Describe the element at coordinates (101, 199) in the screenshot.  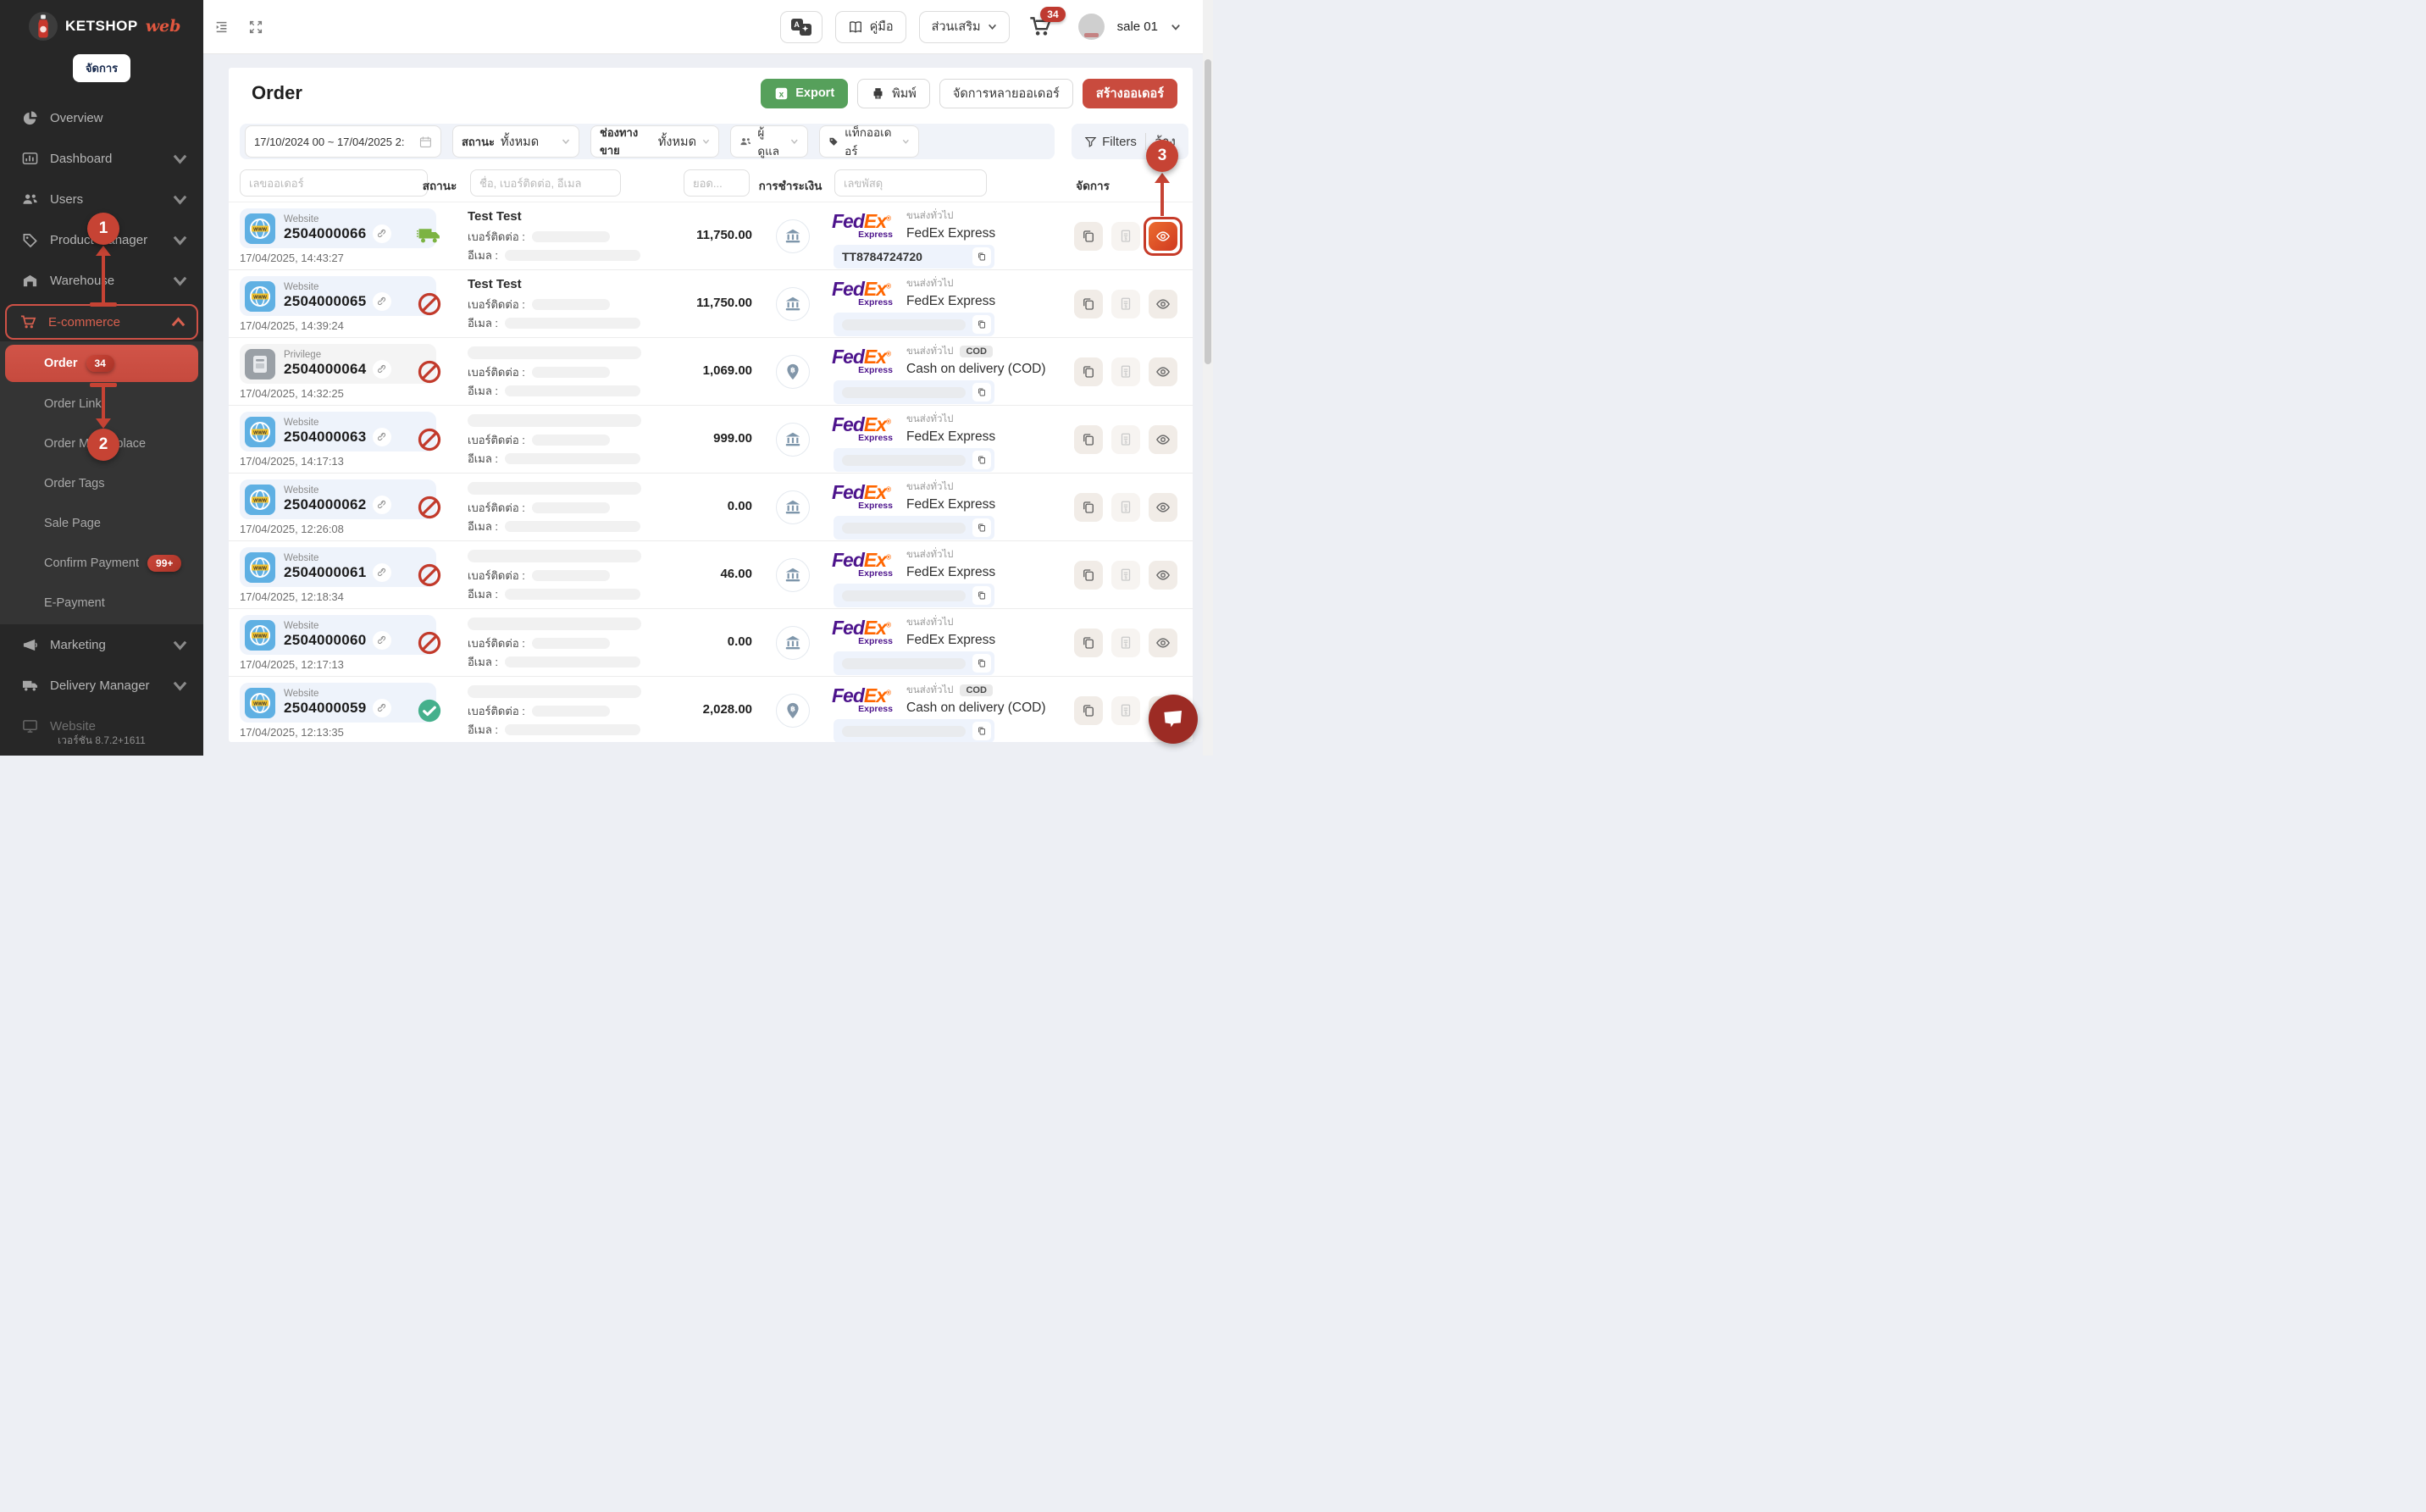
I see `sidebar-item-users: Users` at that location.